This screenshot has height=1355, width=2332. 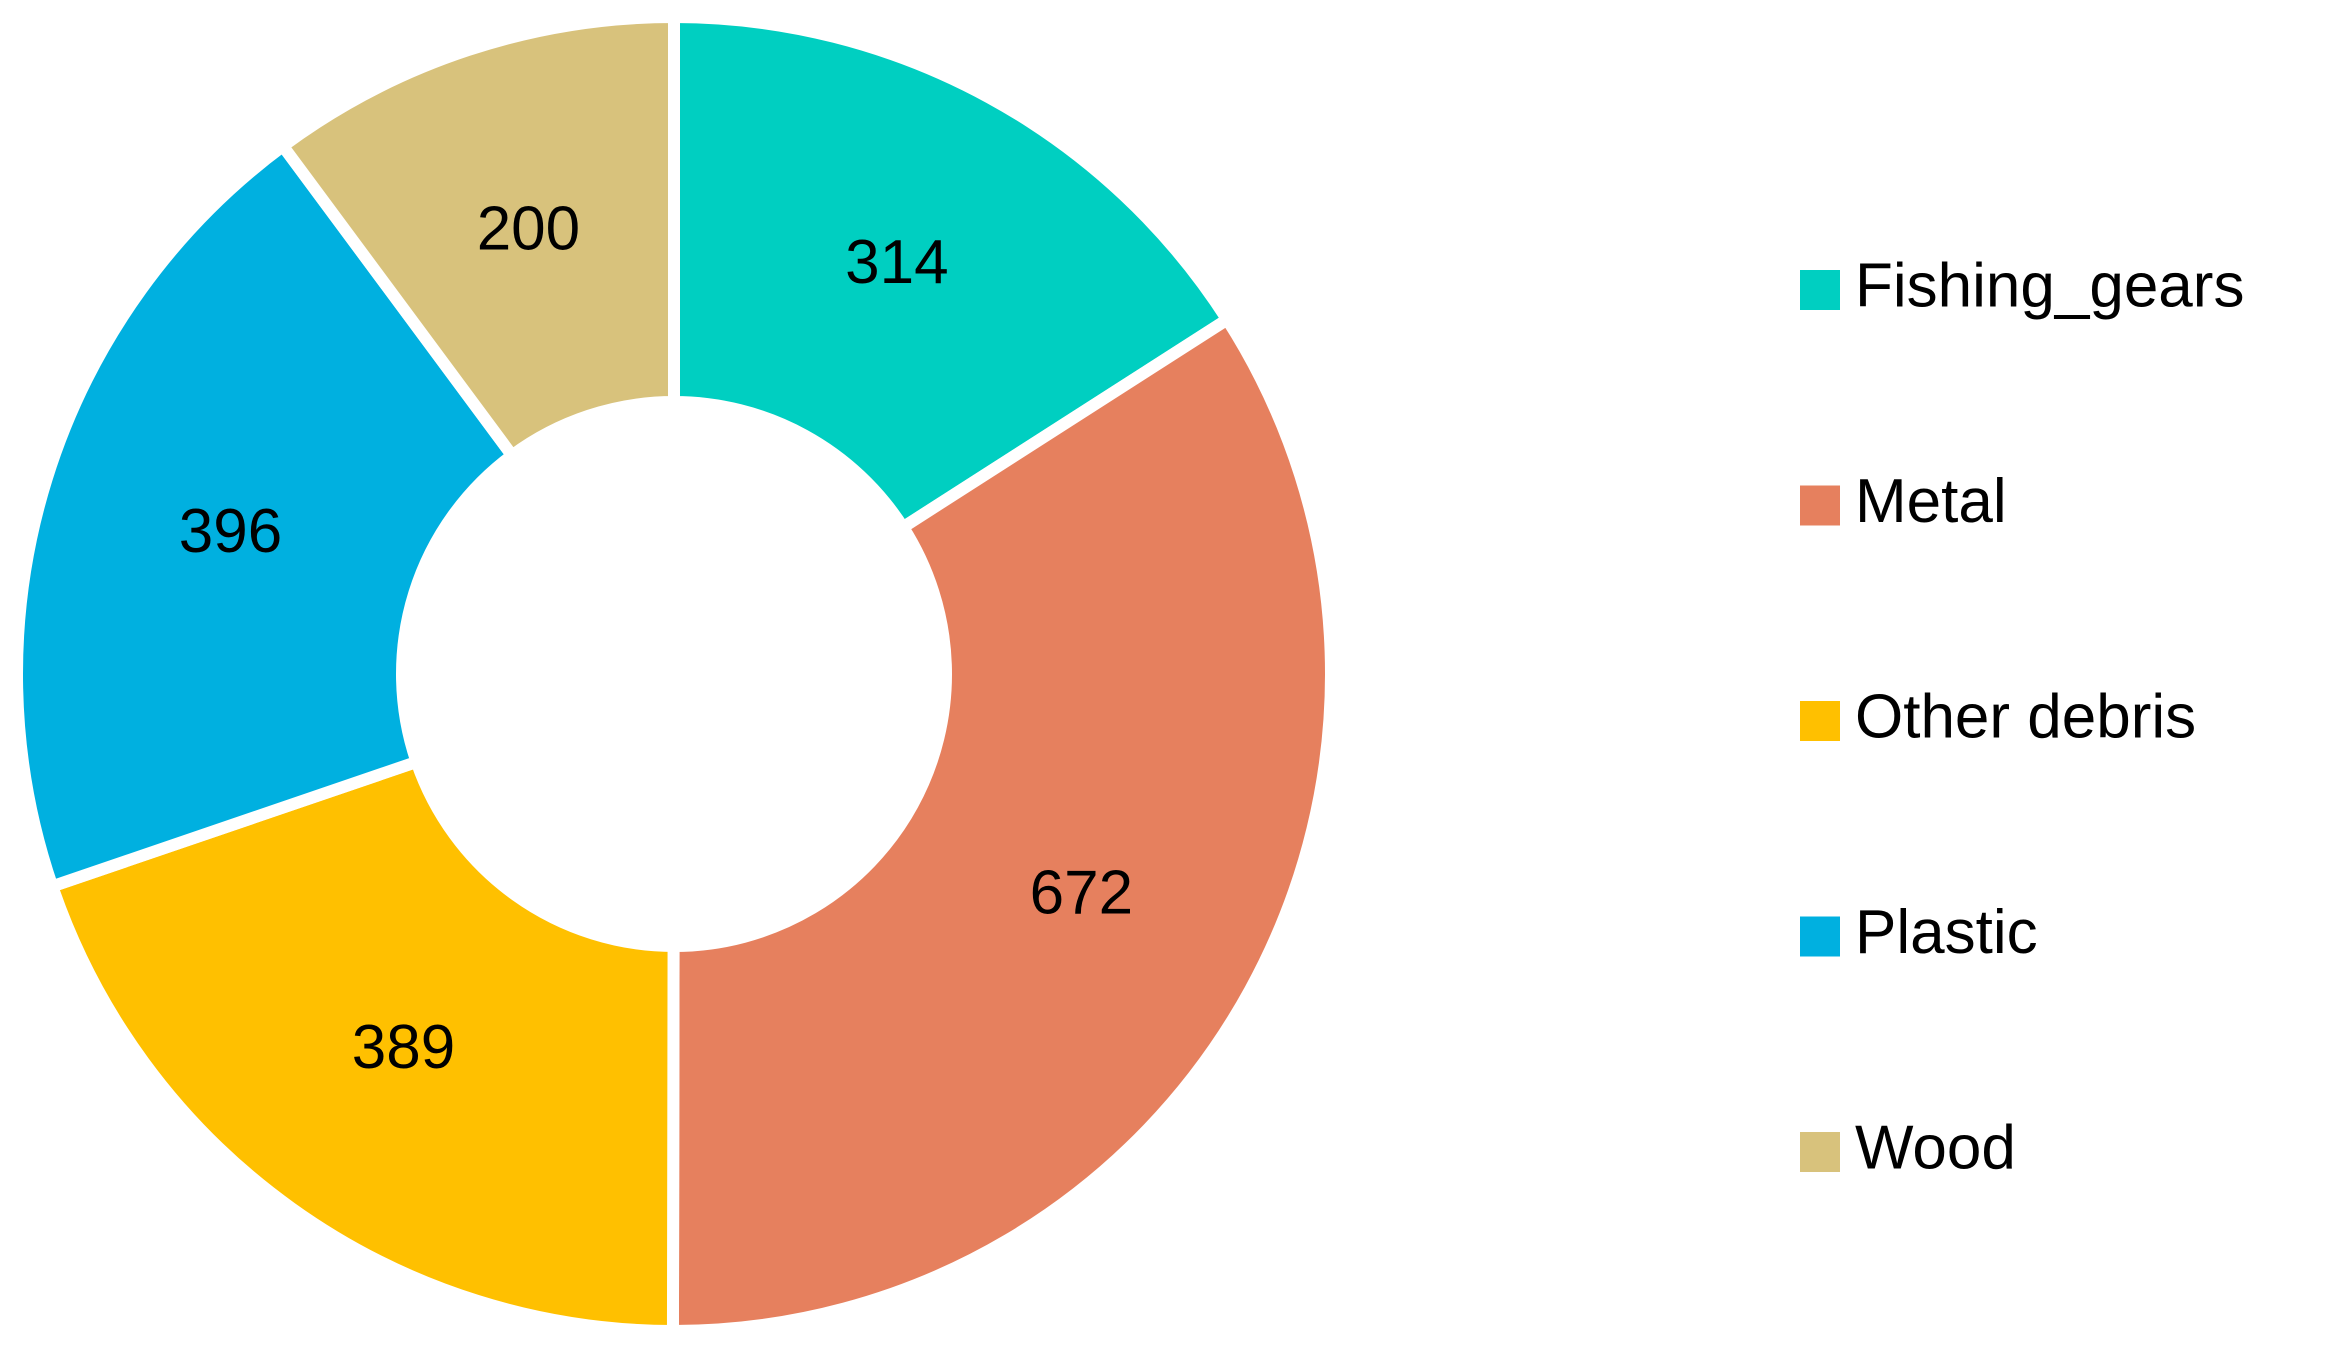 I want to click on data-label: 389, so click(x=403, y=1047).